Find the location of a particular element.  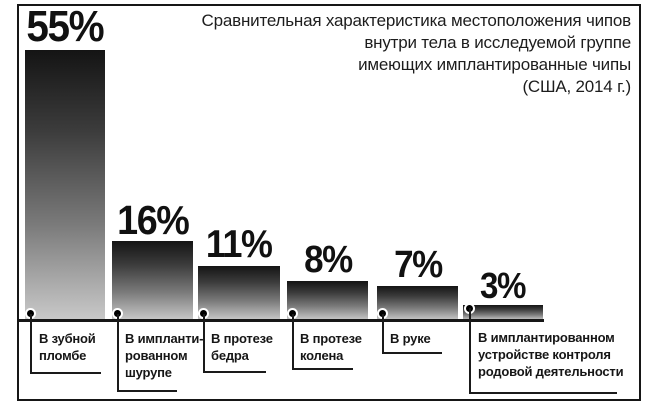

bar-knee-prosthesis is located at coordinates (327, 300).